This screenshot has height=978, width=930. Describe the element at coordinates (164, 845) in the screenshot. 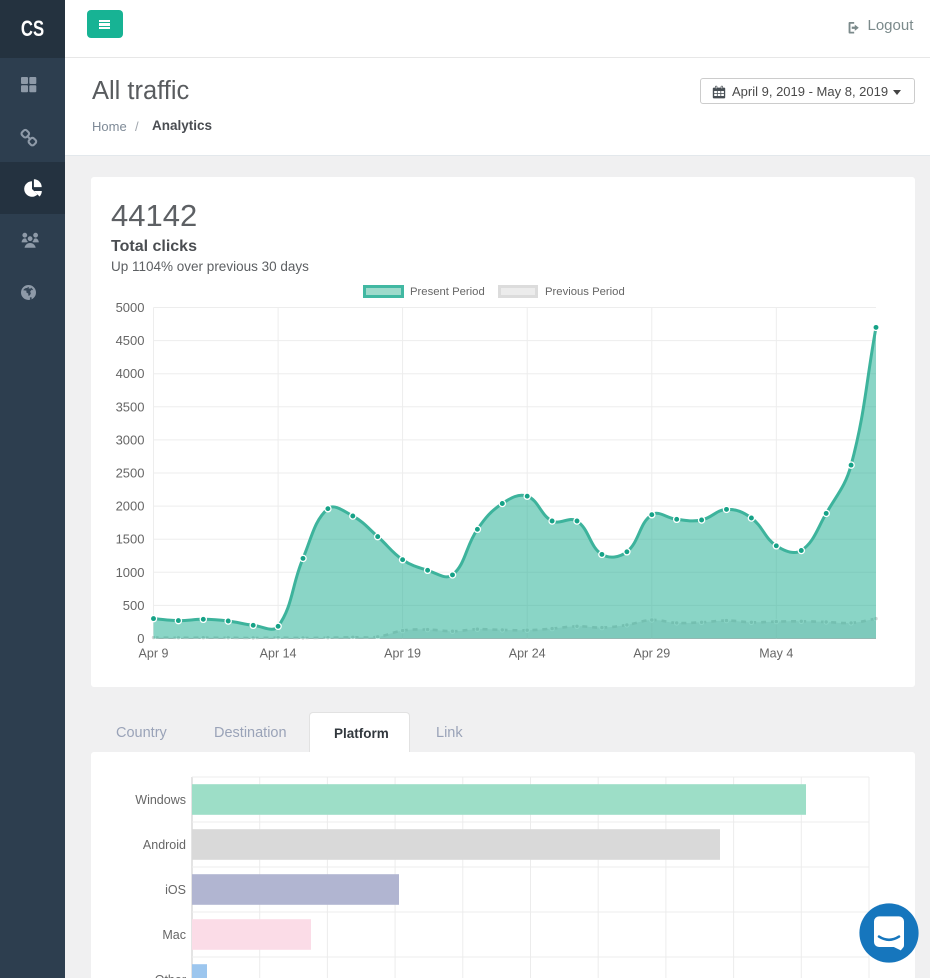

I see `svg-text: Android` at that location.